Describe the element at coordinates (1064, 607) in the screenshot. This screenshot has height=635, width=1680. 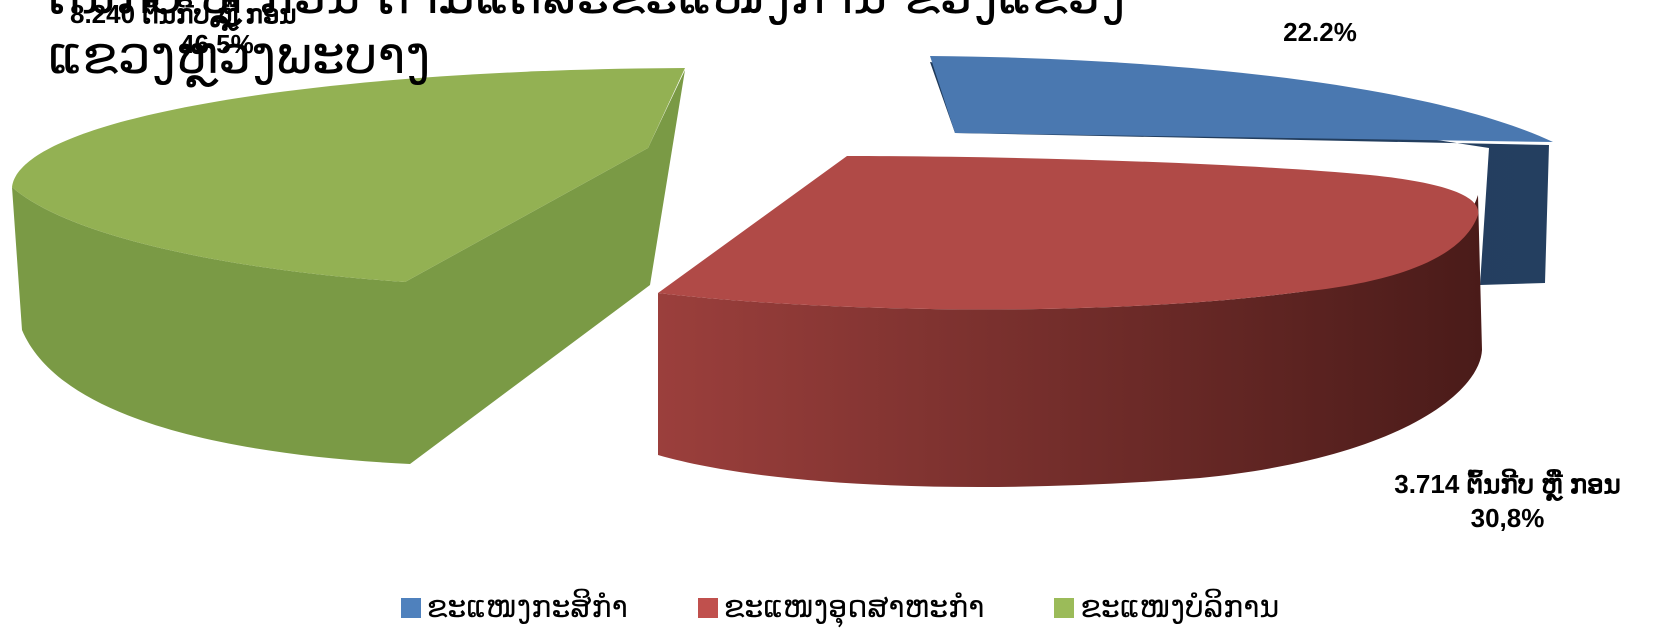
I see `legend-swatch-services` at that location.